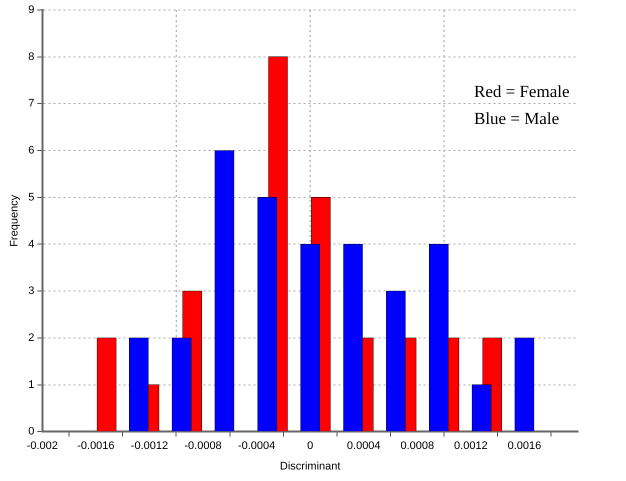  I want to click on x-axis-title: Discriminant, so click(310, 466).